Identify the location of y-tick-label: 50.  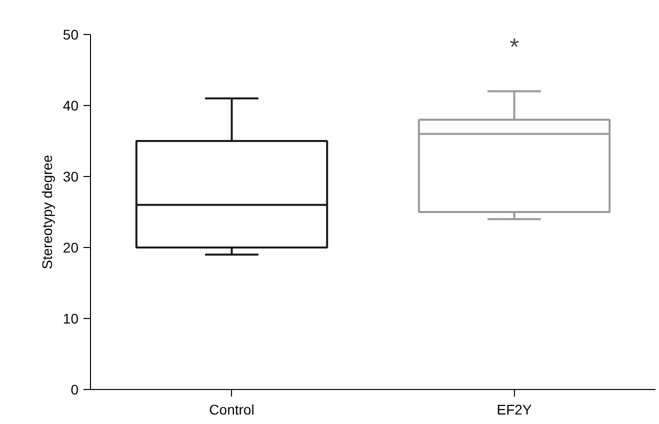
(70, 34).